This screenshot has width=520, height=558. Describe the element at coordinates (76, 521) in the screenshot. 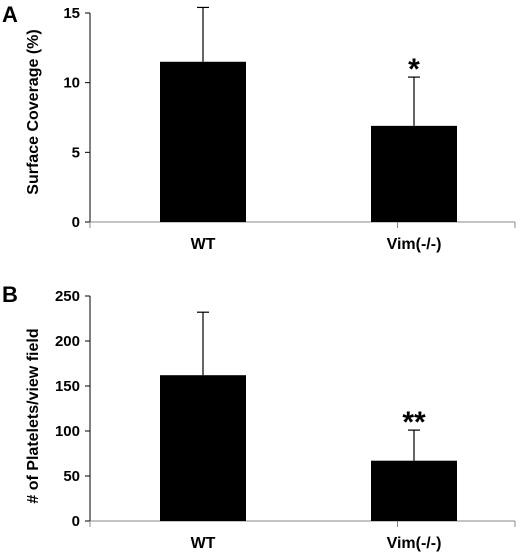

I see `panel-b-y-tick-label: 0` at that location.